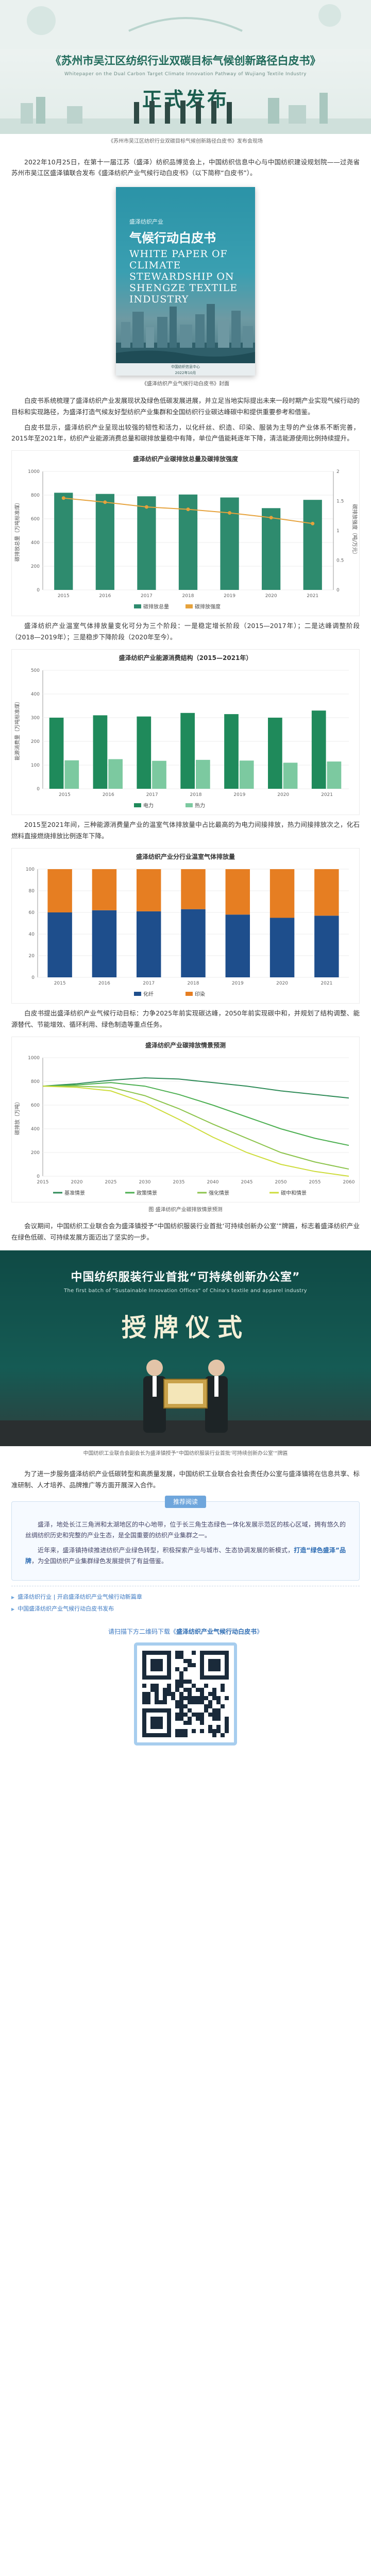 This screenshot has height=2576, width=371. I want to click on chart-title: 盛泽纺织产业碳排放总量及碳排放强度, so click(186, 459).